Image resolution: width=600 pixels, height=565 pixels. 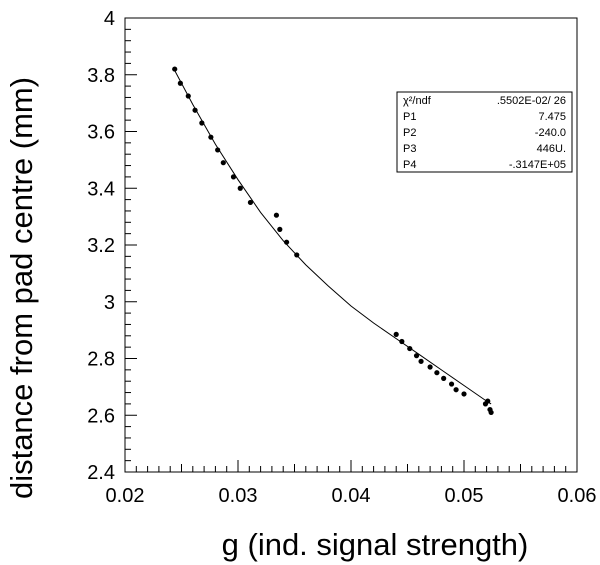 What do you see at coordinates (577, 496) in the screenshot?
I see `x-tick-label: 0.06` at bounding box center [577, 496].